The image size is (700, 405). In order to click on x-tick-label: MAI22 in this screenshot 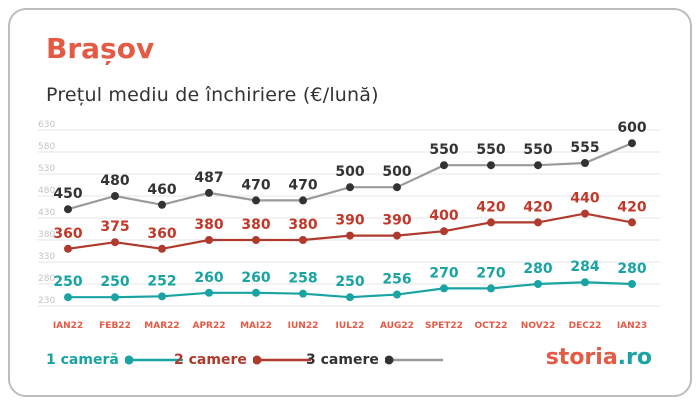, I will do `click(256, 326)`.